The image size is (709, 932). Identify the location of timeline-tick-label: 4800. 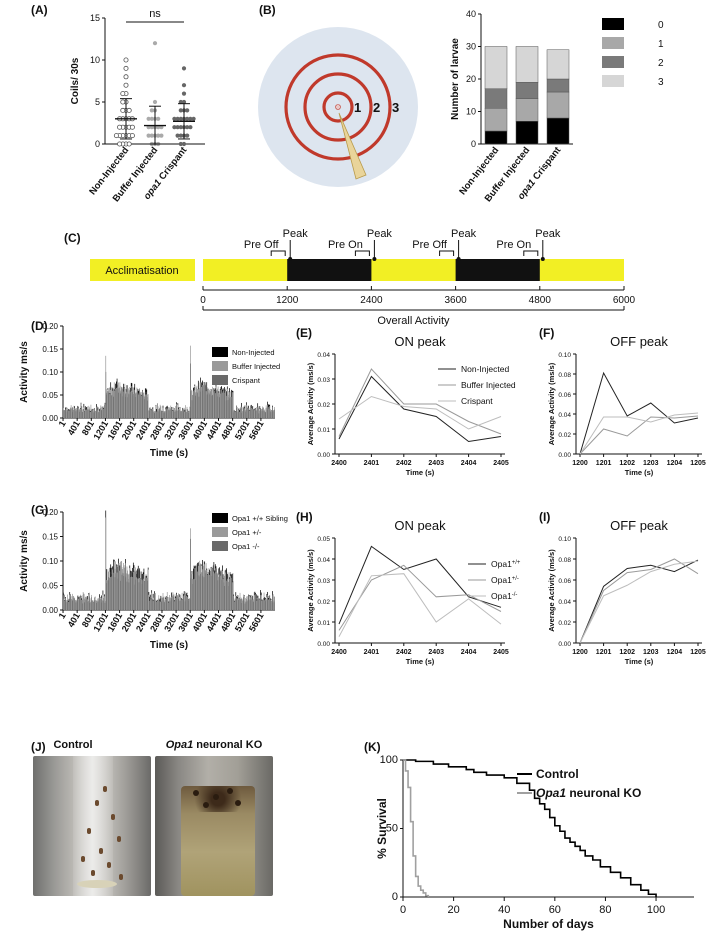
(540, 300).